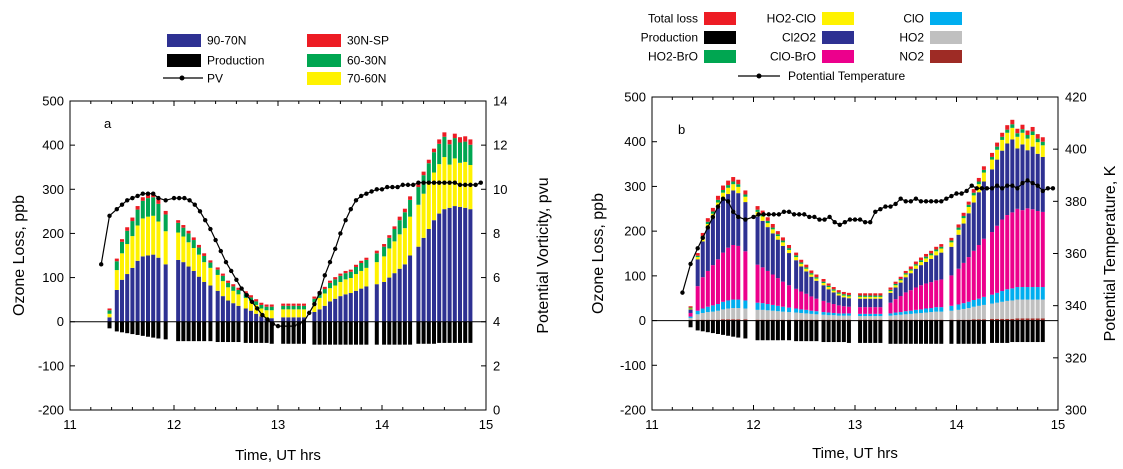 The height and width of the screenshot is (469, 1123). I want to click on y2-tick-label: 420, so click(1076, 97).